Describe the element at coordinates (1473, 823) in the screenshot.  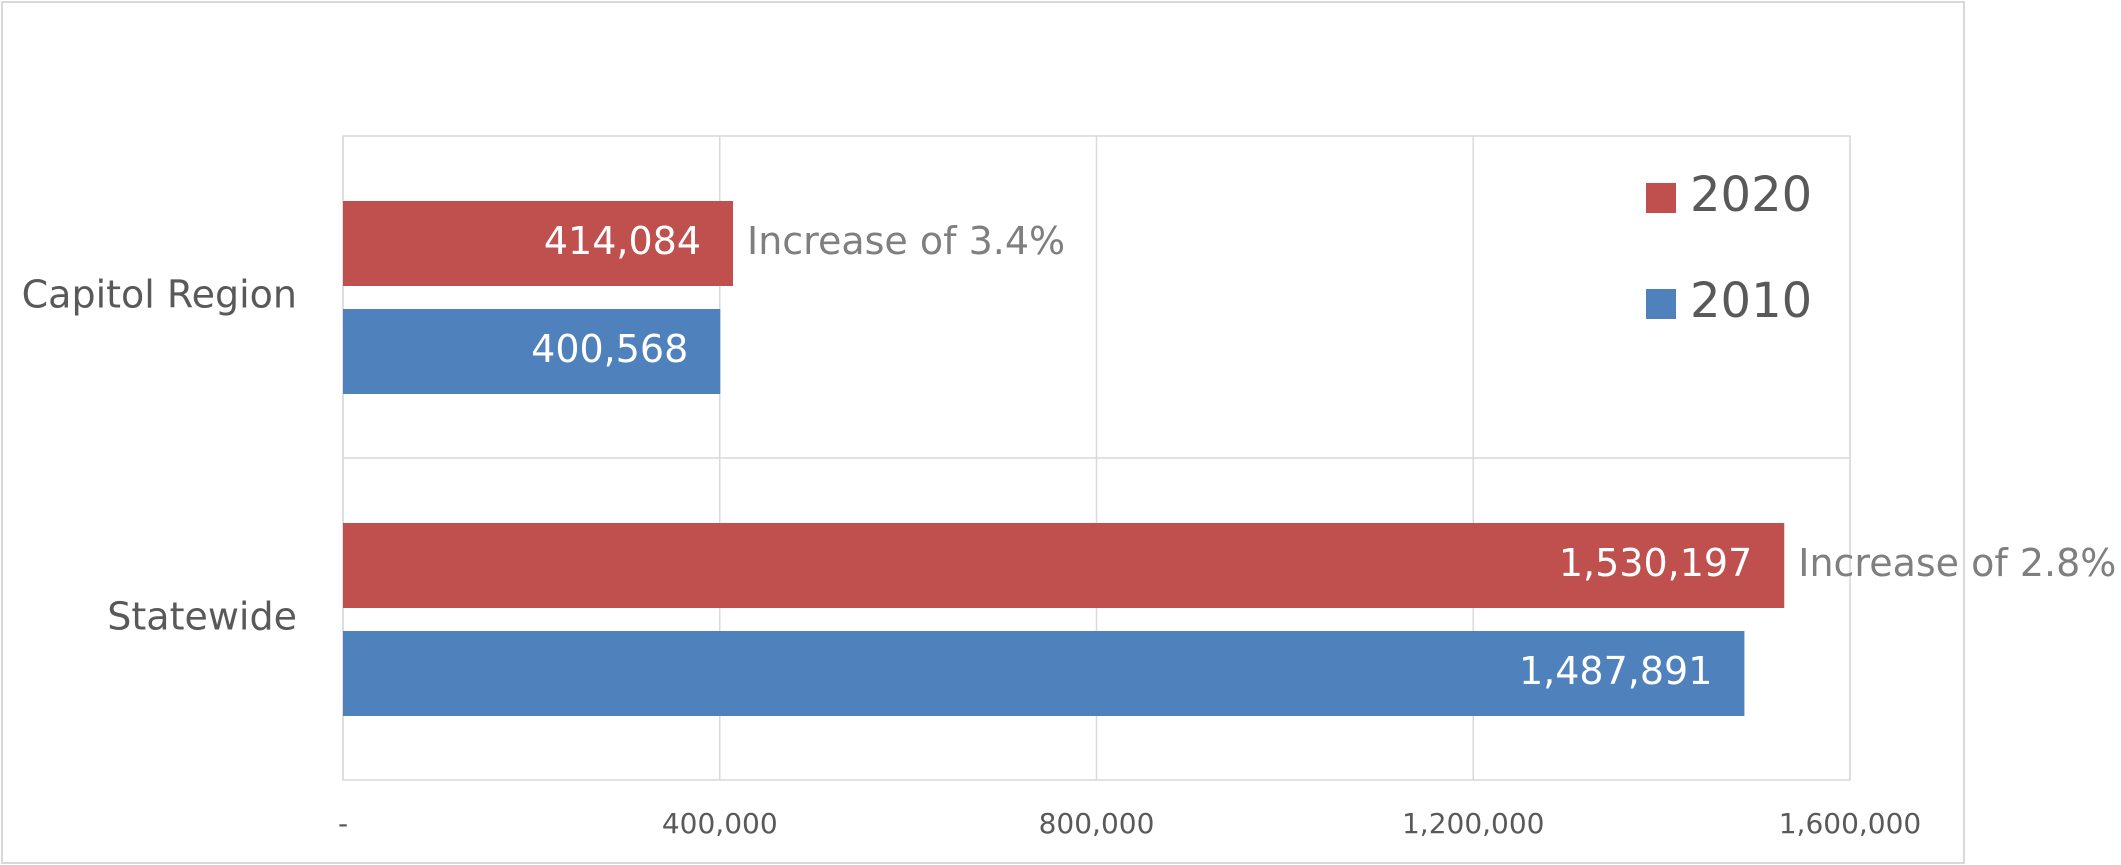
I see `x-tick-label: 1,200,000` at that location.